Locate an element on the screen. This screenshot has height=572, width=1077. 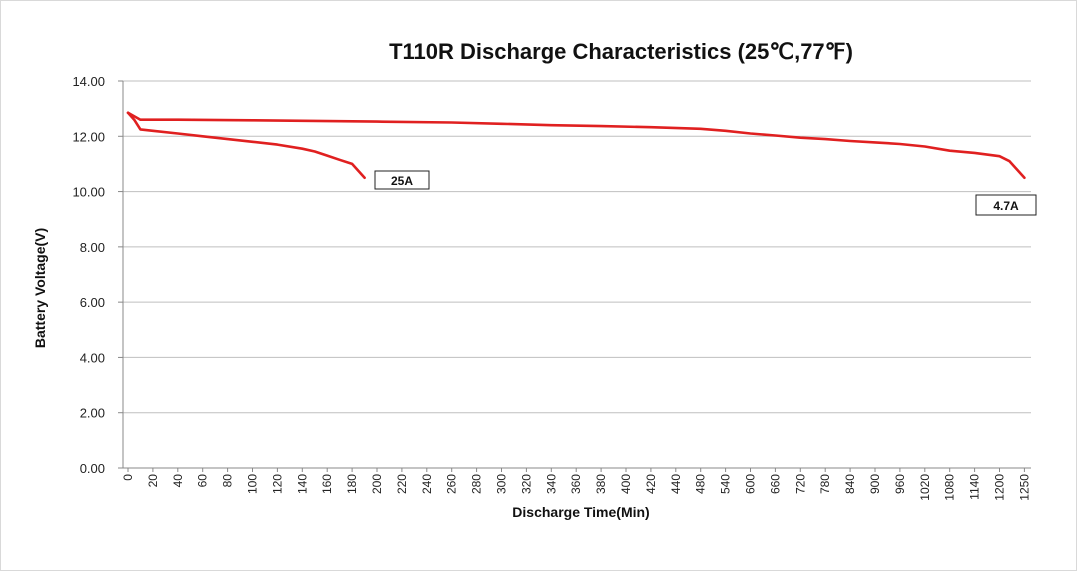
series-lines is located at coordinates (576, 145).